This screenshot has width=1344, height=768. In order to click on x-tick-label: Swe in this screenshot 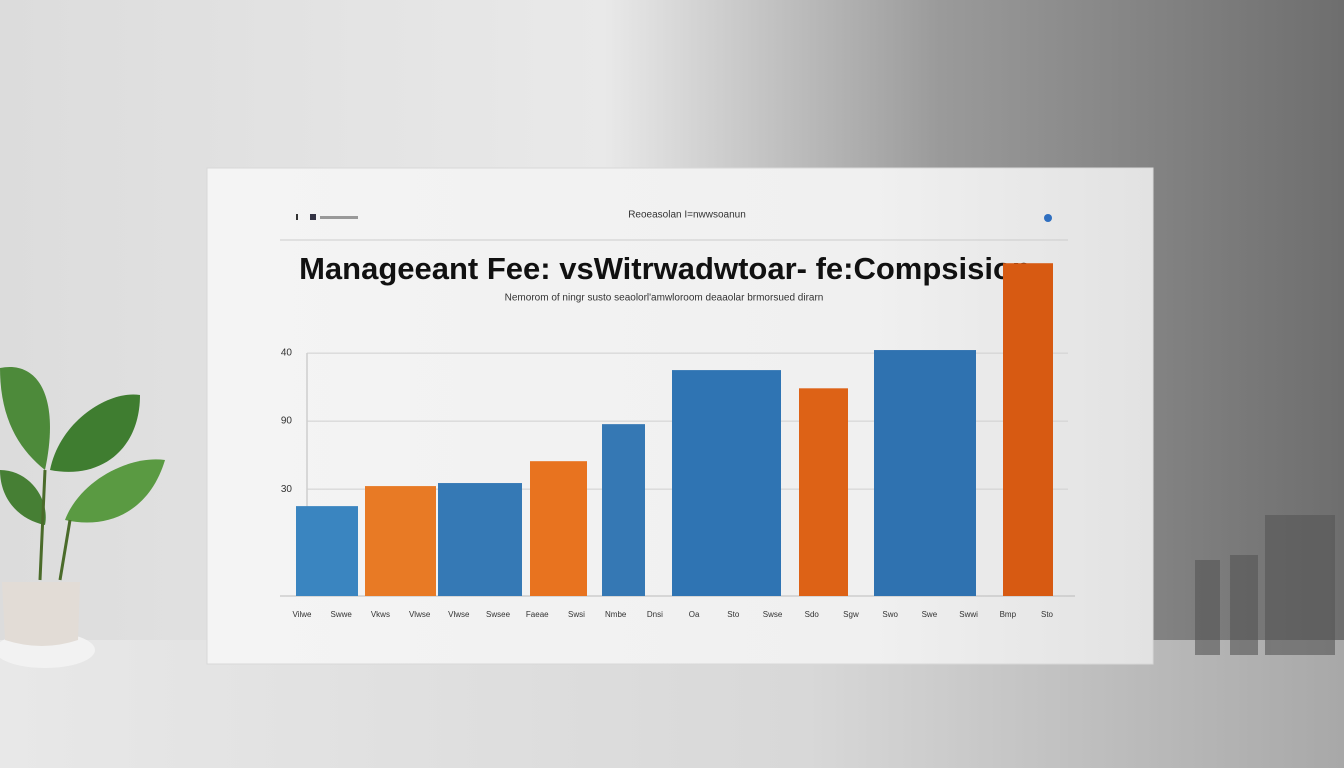, I will do `click(930, 614)`.